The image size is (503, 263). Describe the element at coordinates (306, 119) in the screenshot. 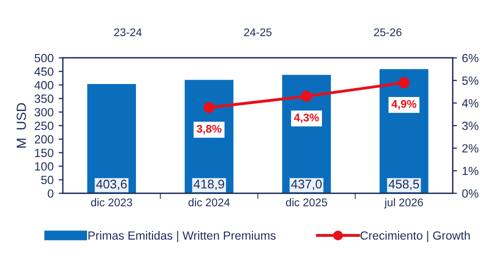

I see `data-label: 4,3%` at that location.